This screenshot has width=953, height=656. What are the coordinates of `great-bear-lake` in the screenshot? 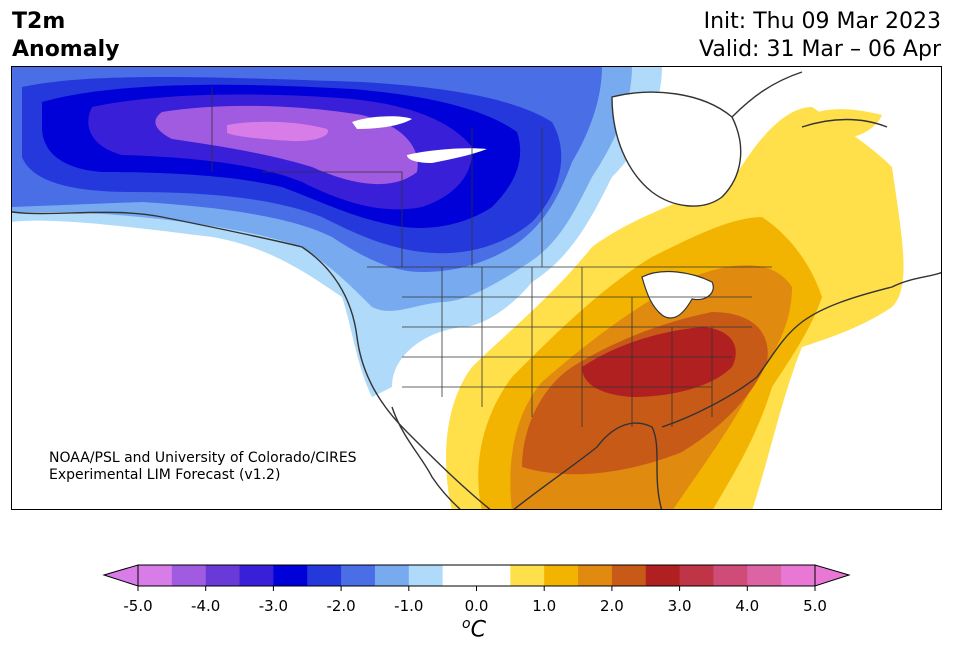 It's located at (447, 155).